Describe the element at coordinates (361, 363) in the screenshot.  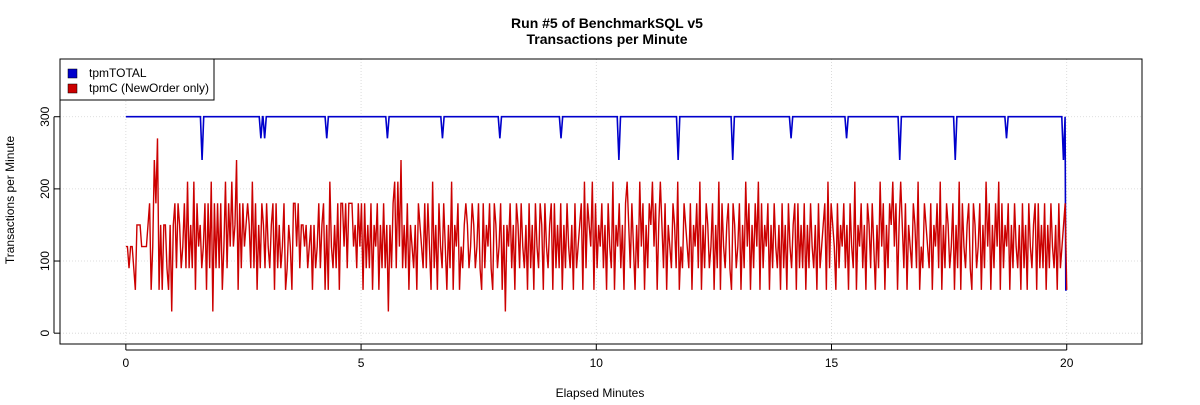
I see `x-tick-label: 5` at that location.